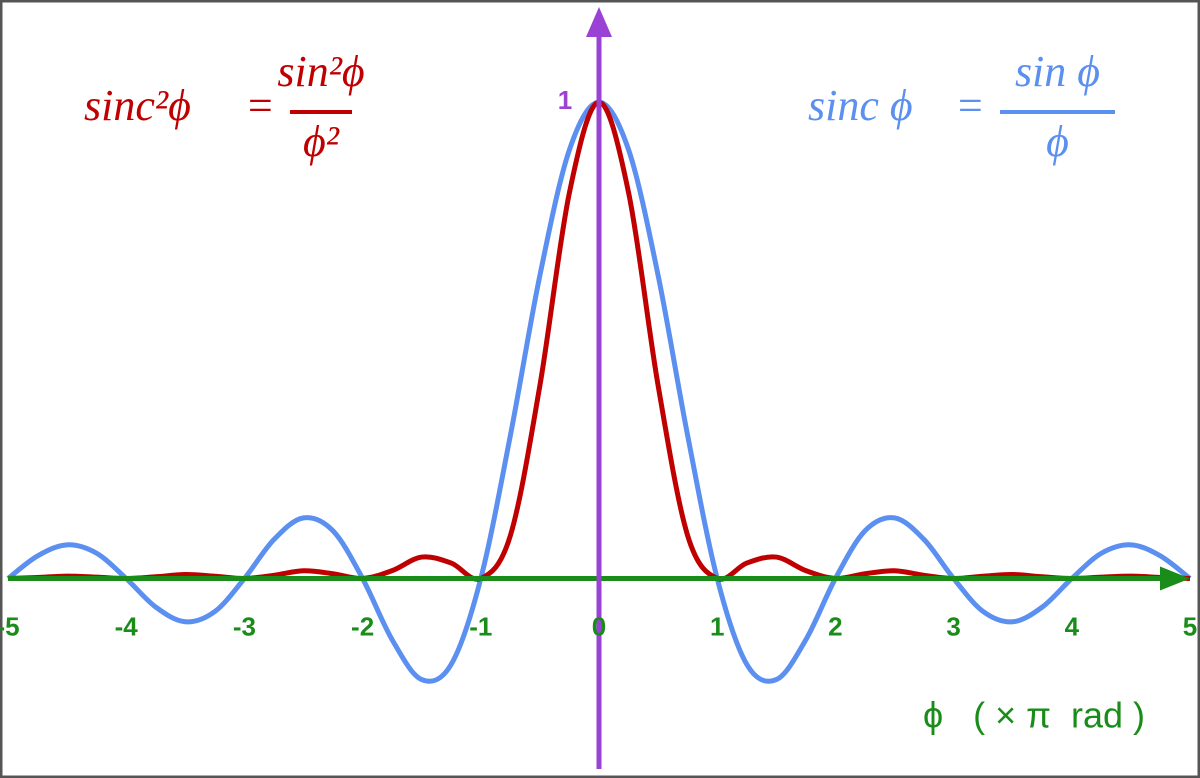 The height and width of the screenshot is (778, 1200). What do you see at coordinates (1034, 715) in the screenshot?
I see `x-axis-label: ϕ ( × π rad )` at bounding box center [1034, 715].